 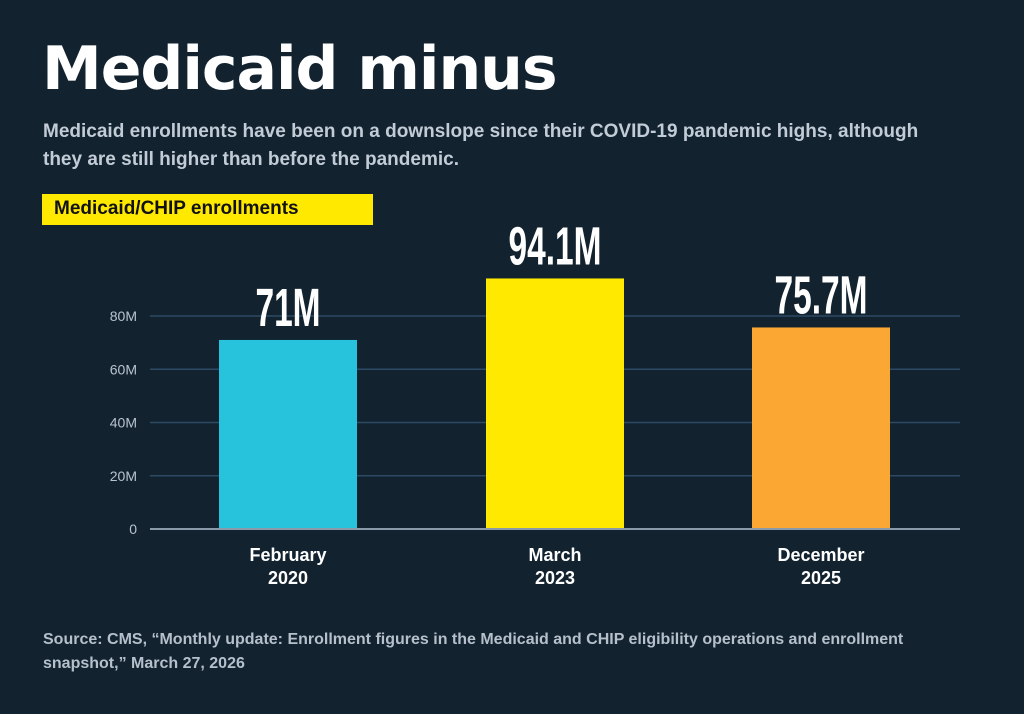 What do you see at coordinates (287, 555) in the screenshot?
I see `x-tick-label: February` at bounding box center [287, 555].